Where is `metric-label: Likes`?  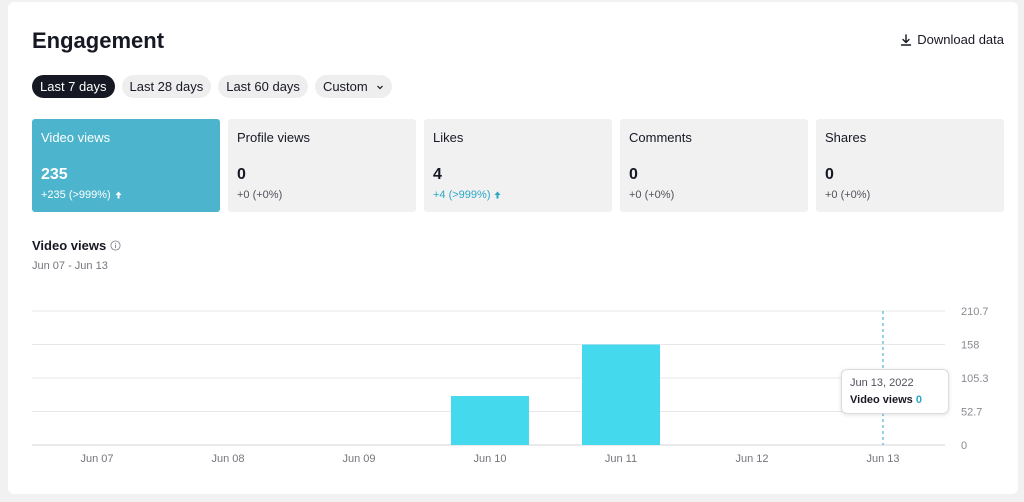
metric-label: Likes is located at coordinates (448, 137).